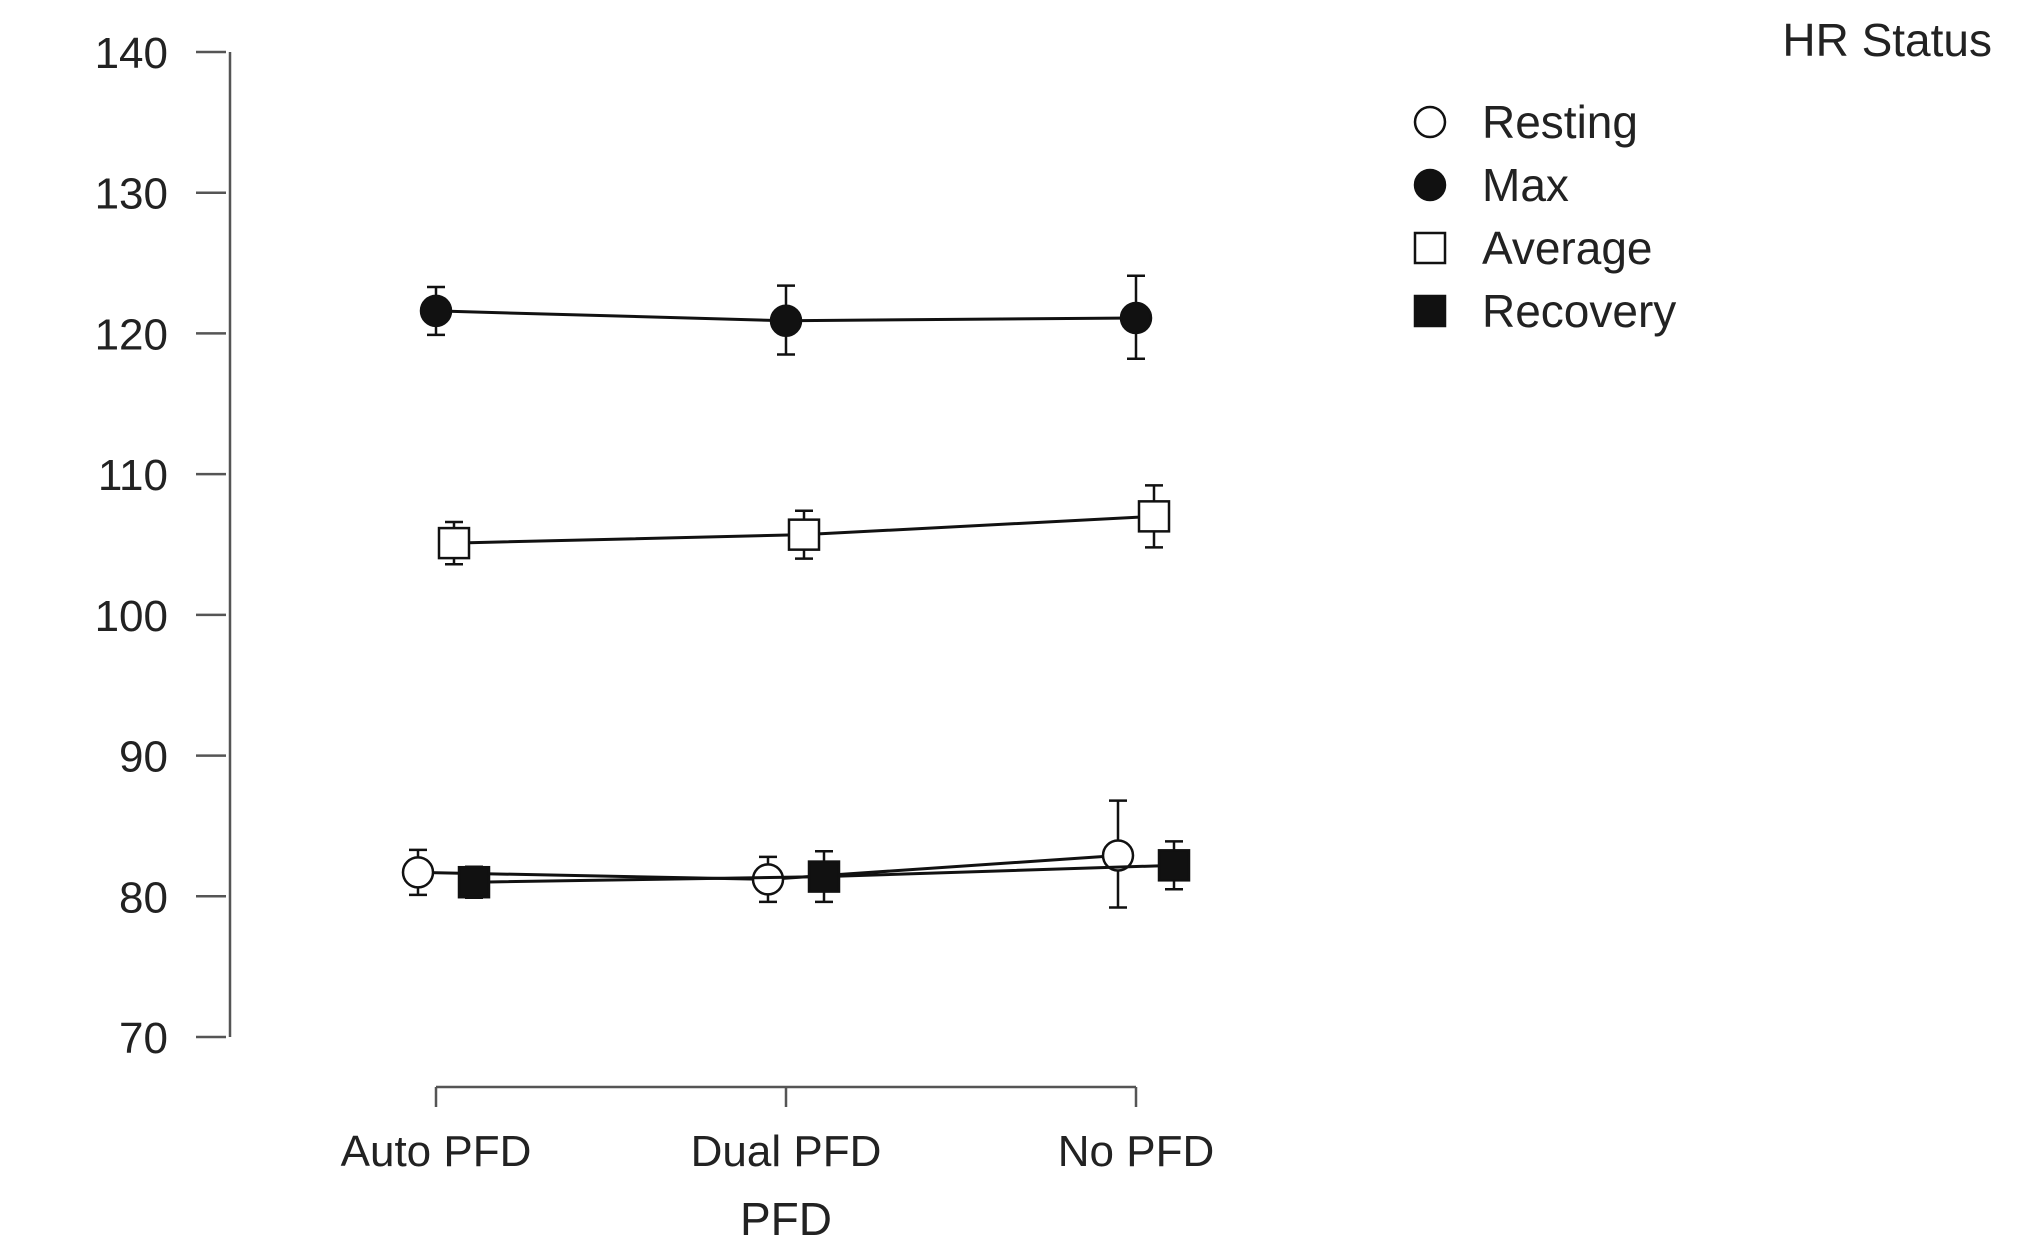 The width and height of the screenshot is (2035, 1245). I want to click on y-tick-label: 90, so click(143, 757).